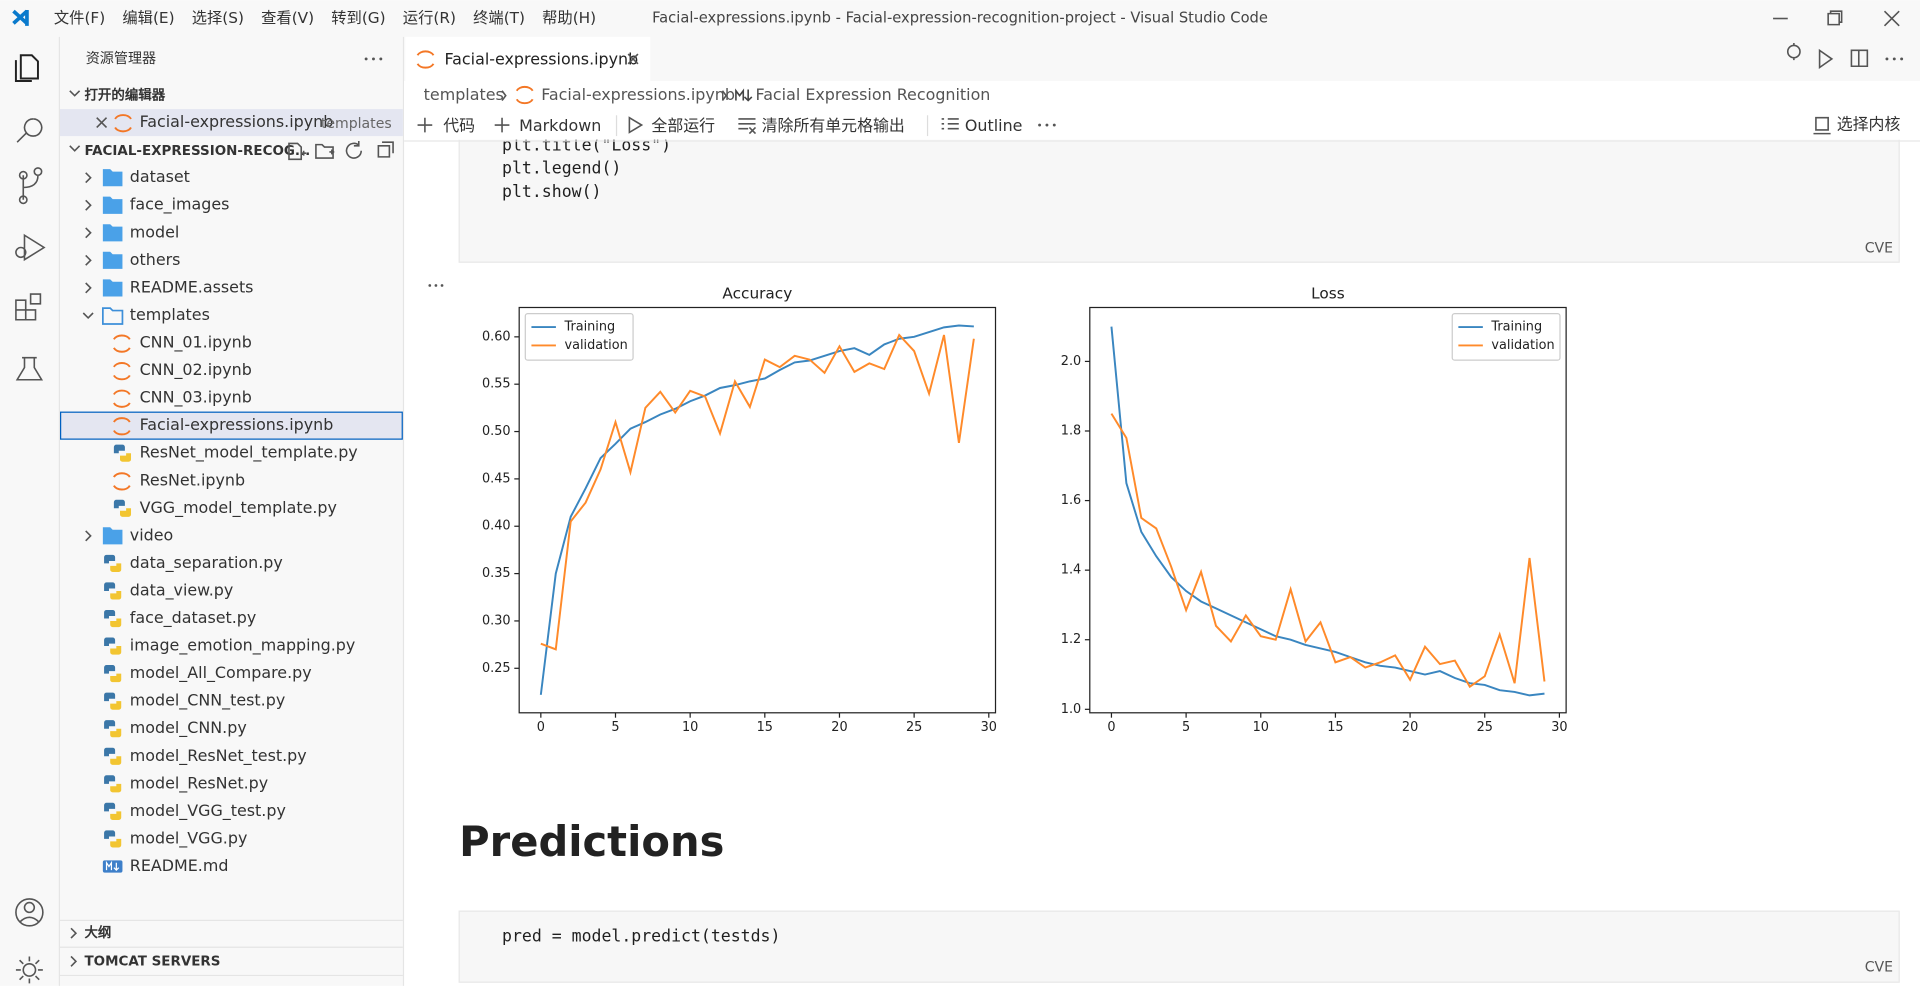 The width and height of the screenshot is (1920, 986). What do you see at coordinates (180, 205) in the screenshot?
I see `folder-name: face_images` at bounding box center [180, 205].